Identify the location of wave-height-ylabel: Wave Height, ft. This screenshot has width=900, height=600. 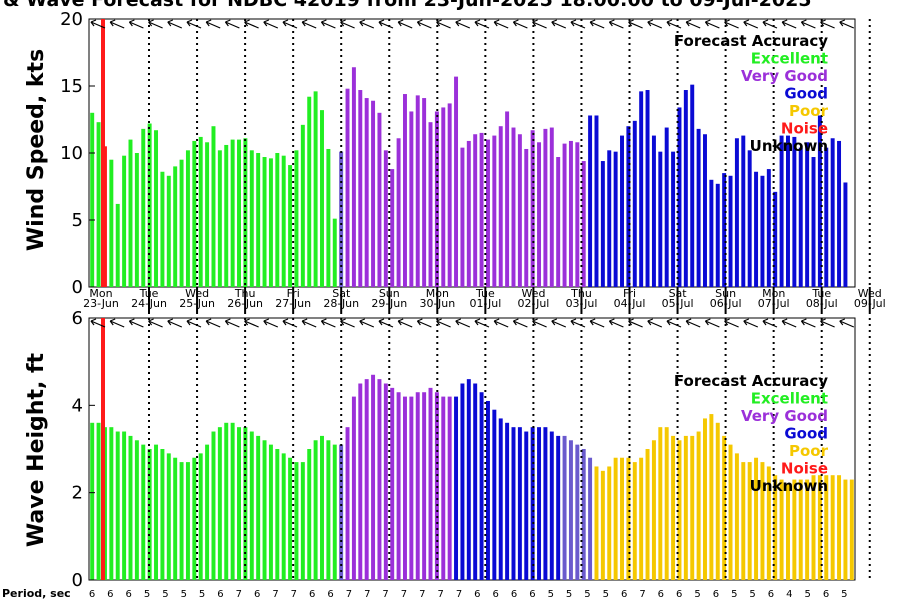
(36, 449).